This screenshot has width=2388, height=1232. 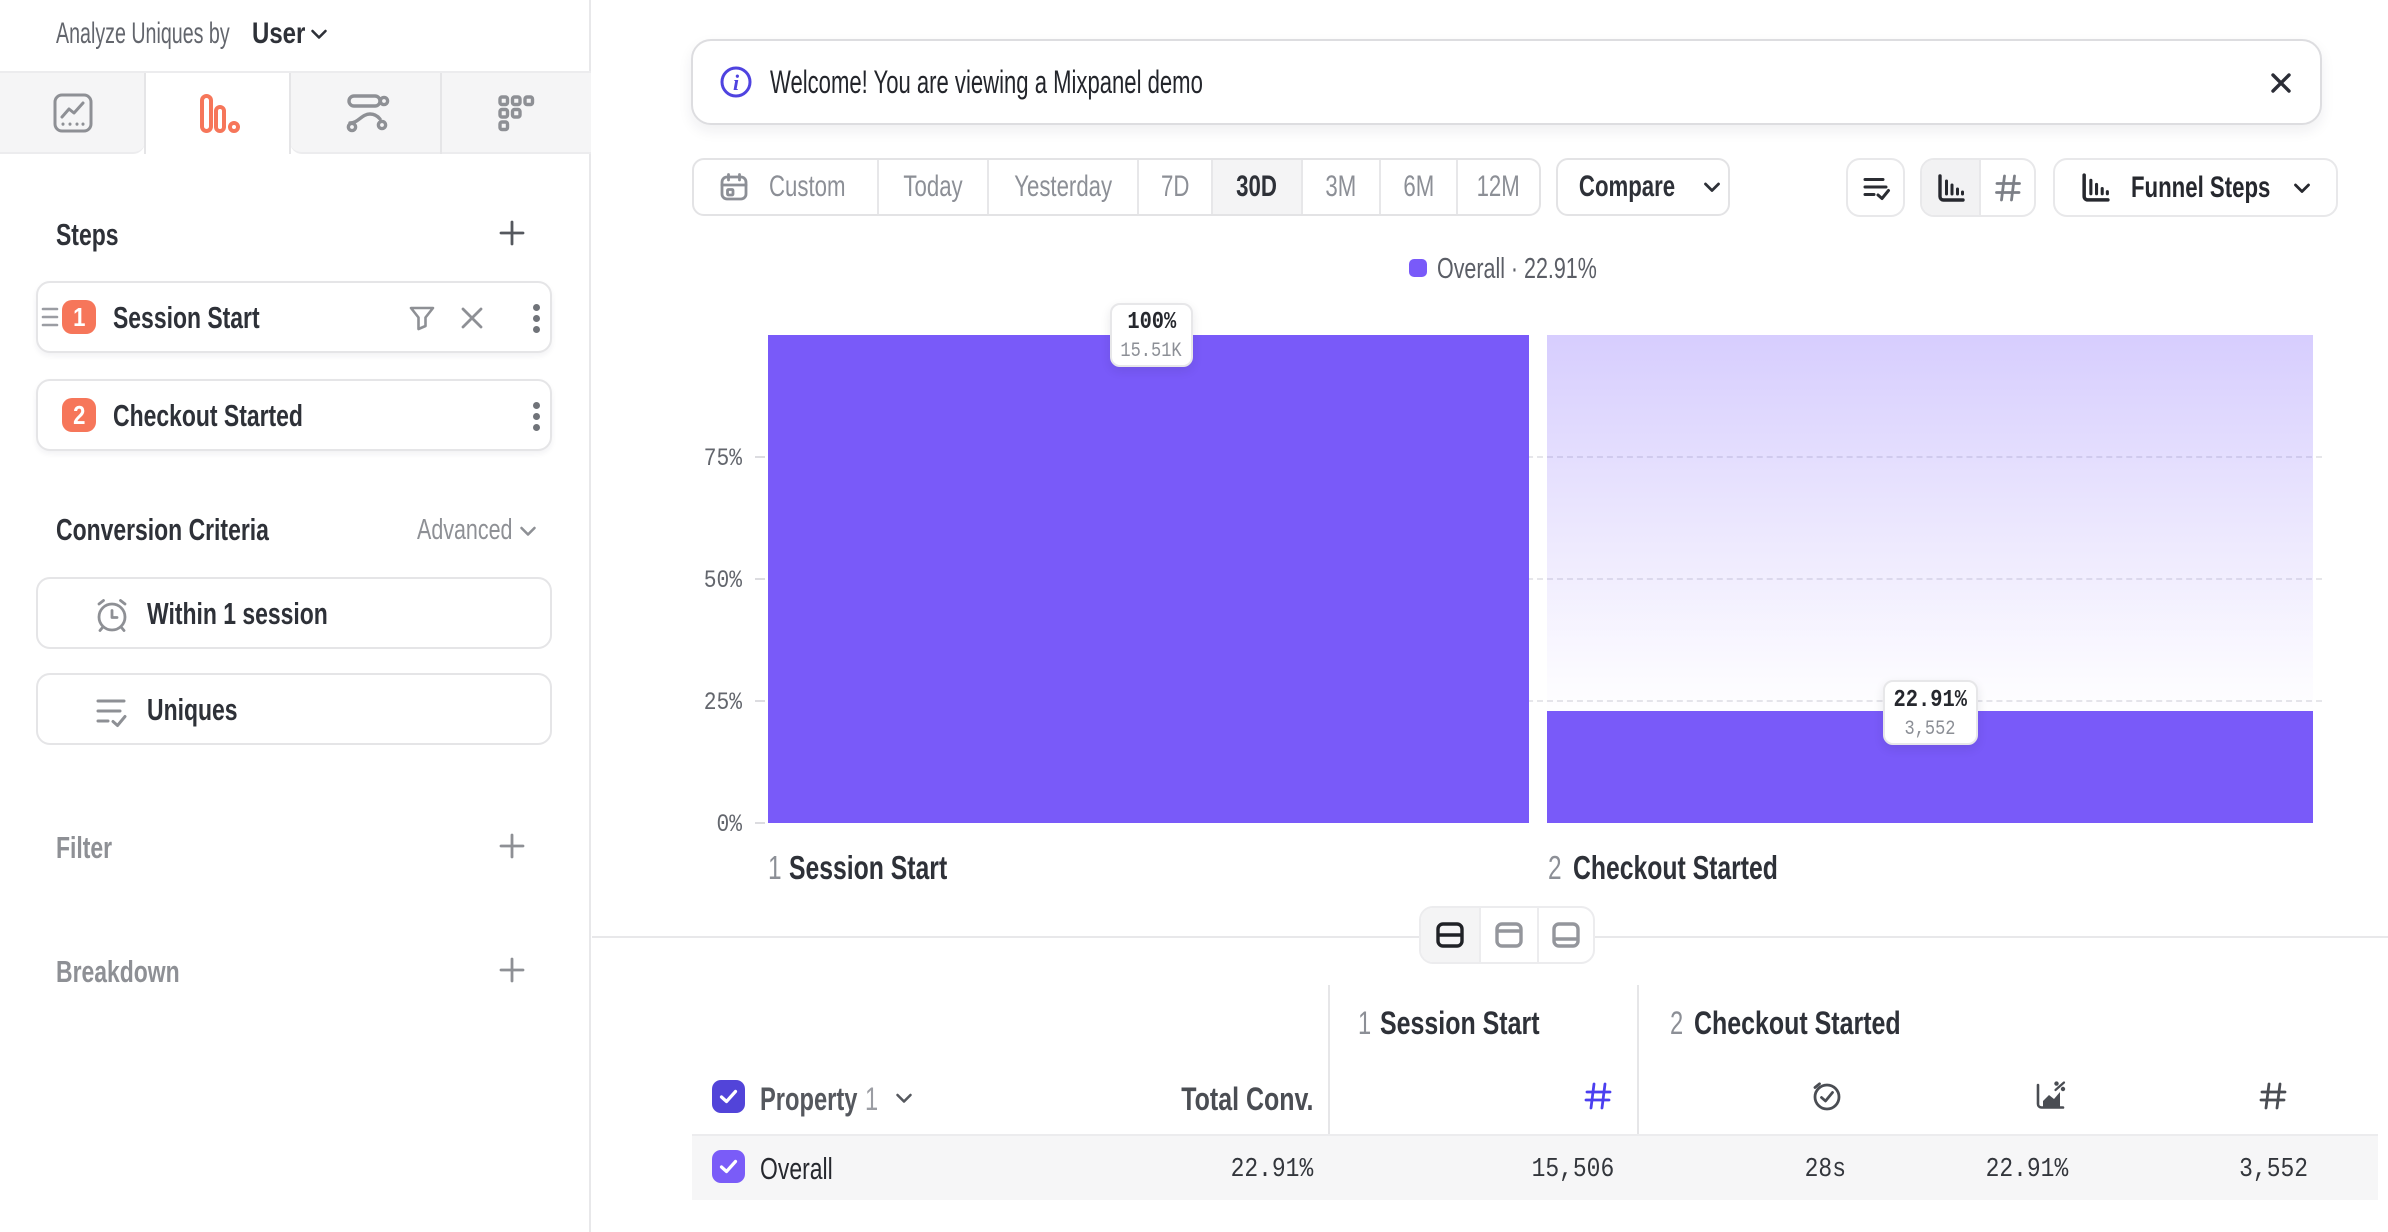 I want to click on svg-text: i, so click(x=736, y=82).